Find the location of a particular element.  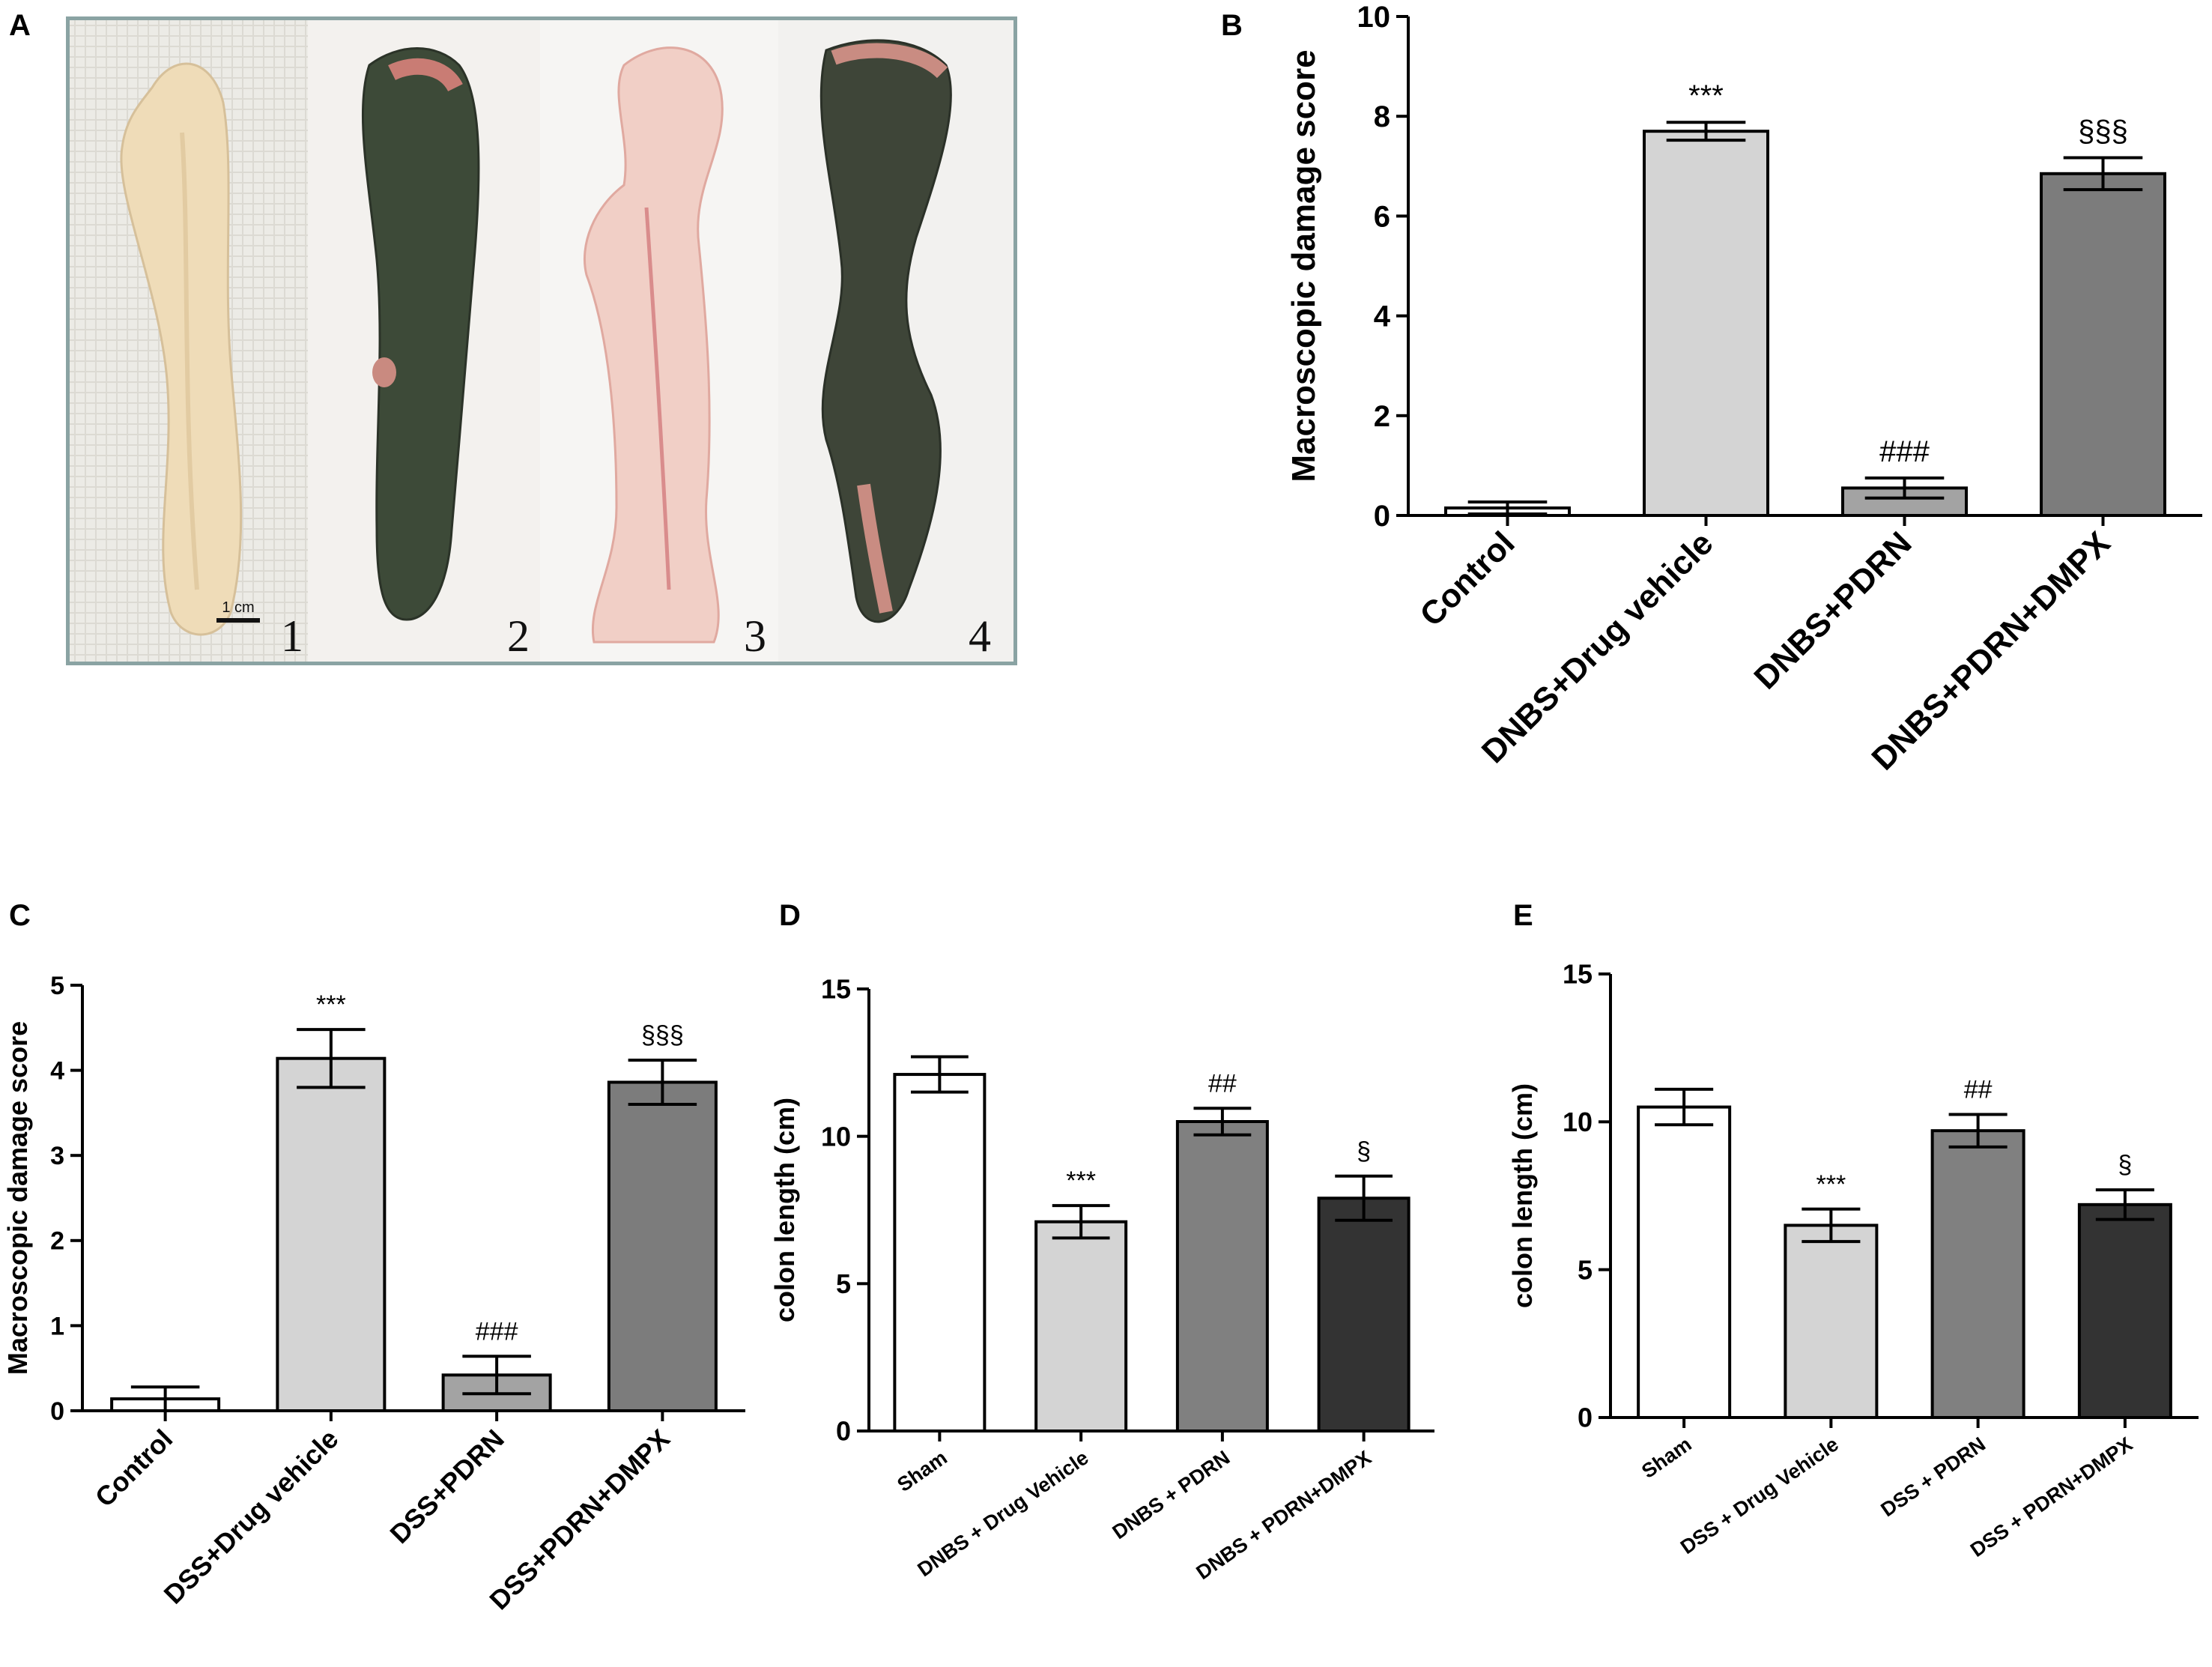

chart-e-category-label-1: DSS + Drug Vehicle is located at coordinates (1759, 1495).